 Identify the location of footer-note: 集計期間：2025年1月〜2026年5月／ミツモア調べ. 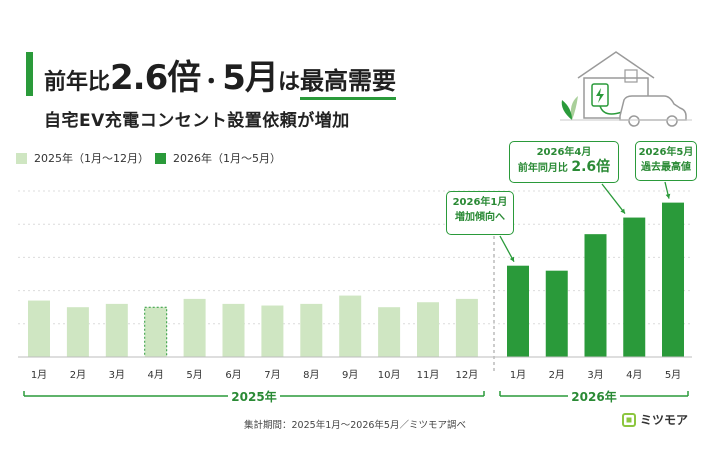
(355, 425).